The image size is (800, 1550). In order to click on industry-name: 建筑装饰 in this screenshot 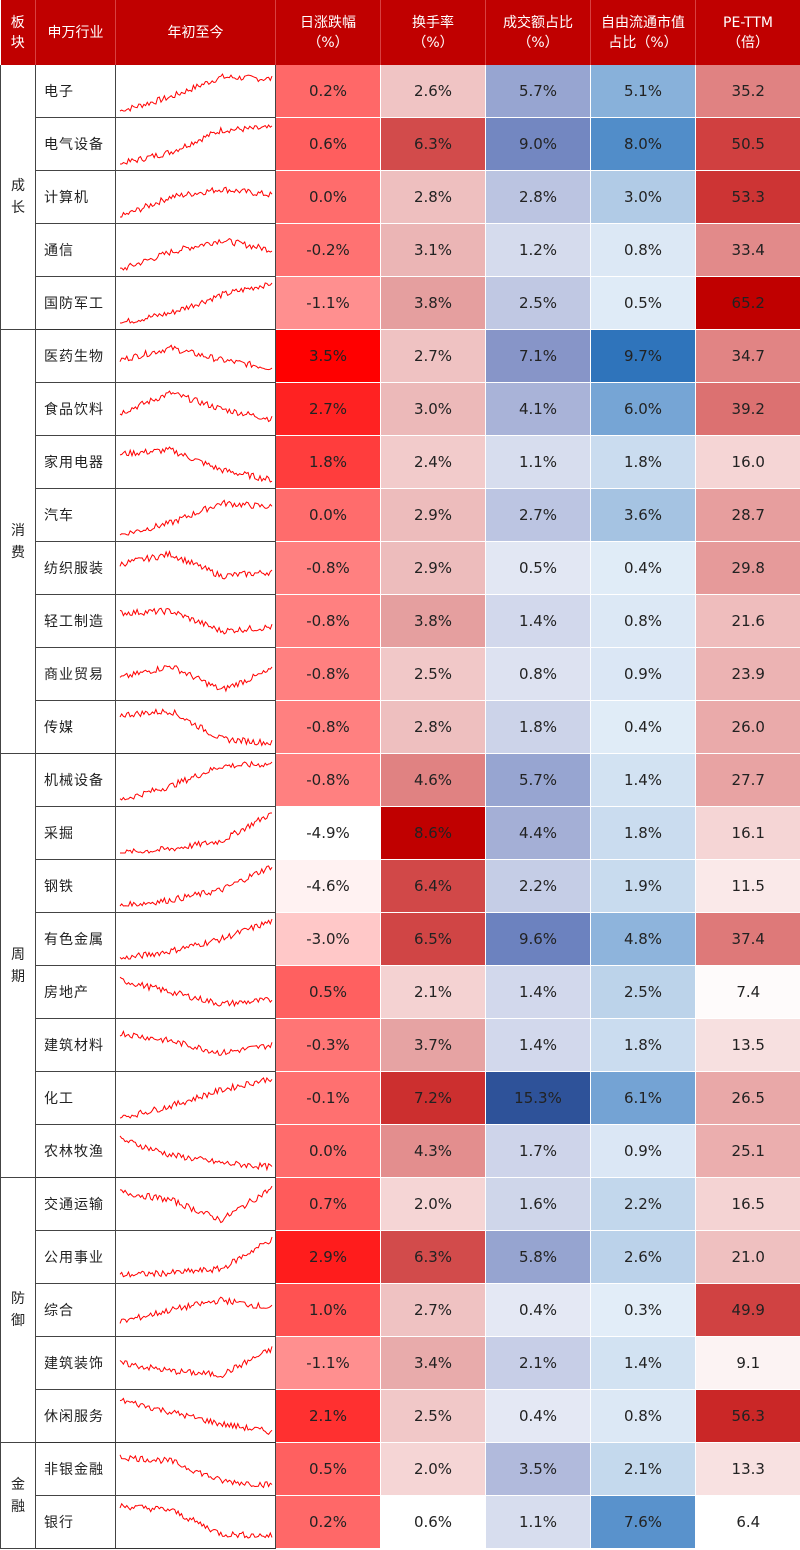, I will do `click(75, 1363)`.